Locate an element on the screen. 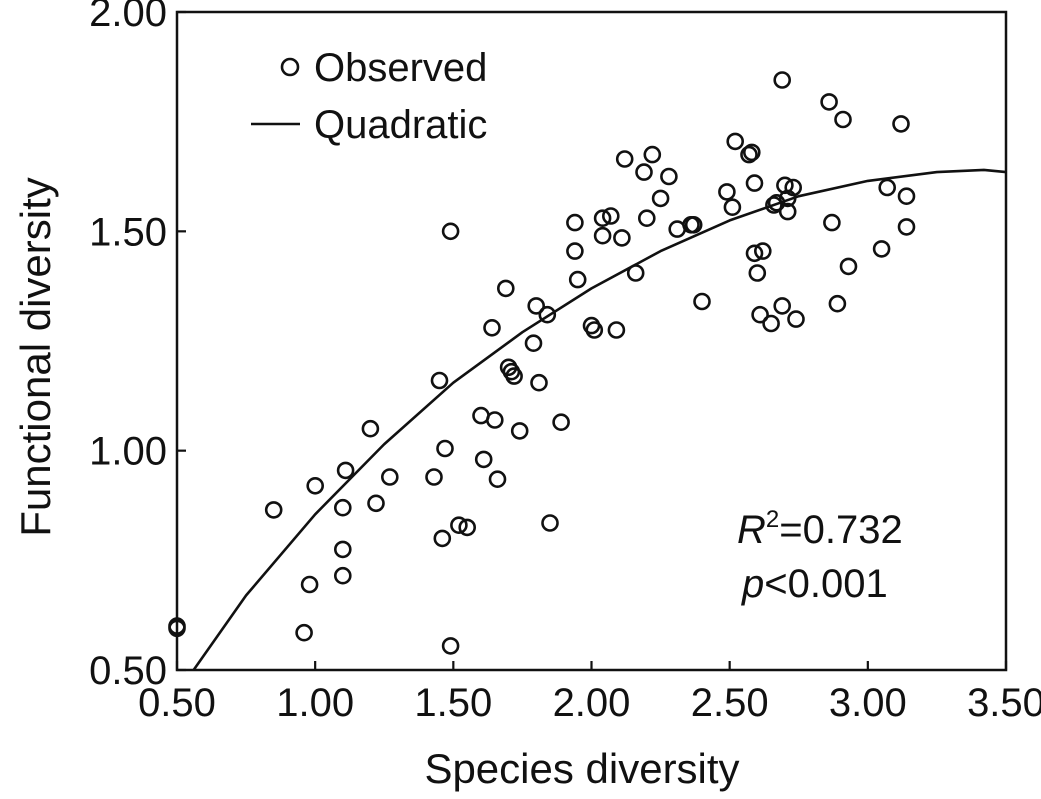 The height and width of the screenshot is (799, 1041). legend-observed-marker is located at coordinates (290, 67).